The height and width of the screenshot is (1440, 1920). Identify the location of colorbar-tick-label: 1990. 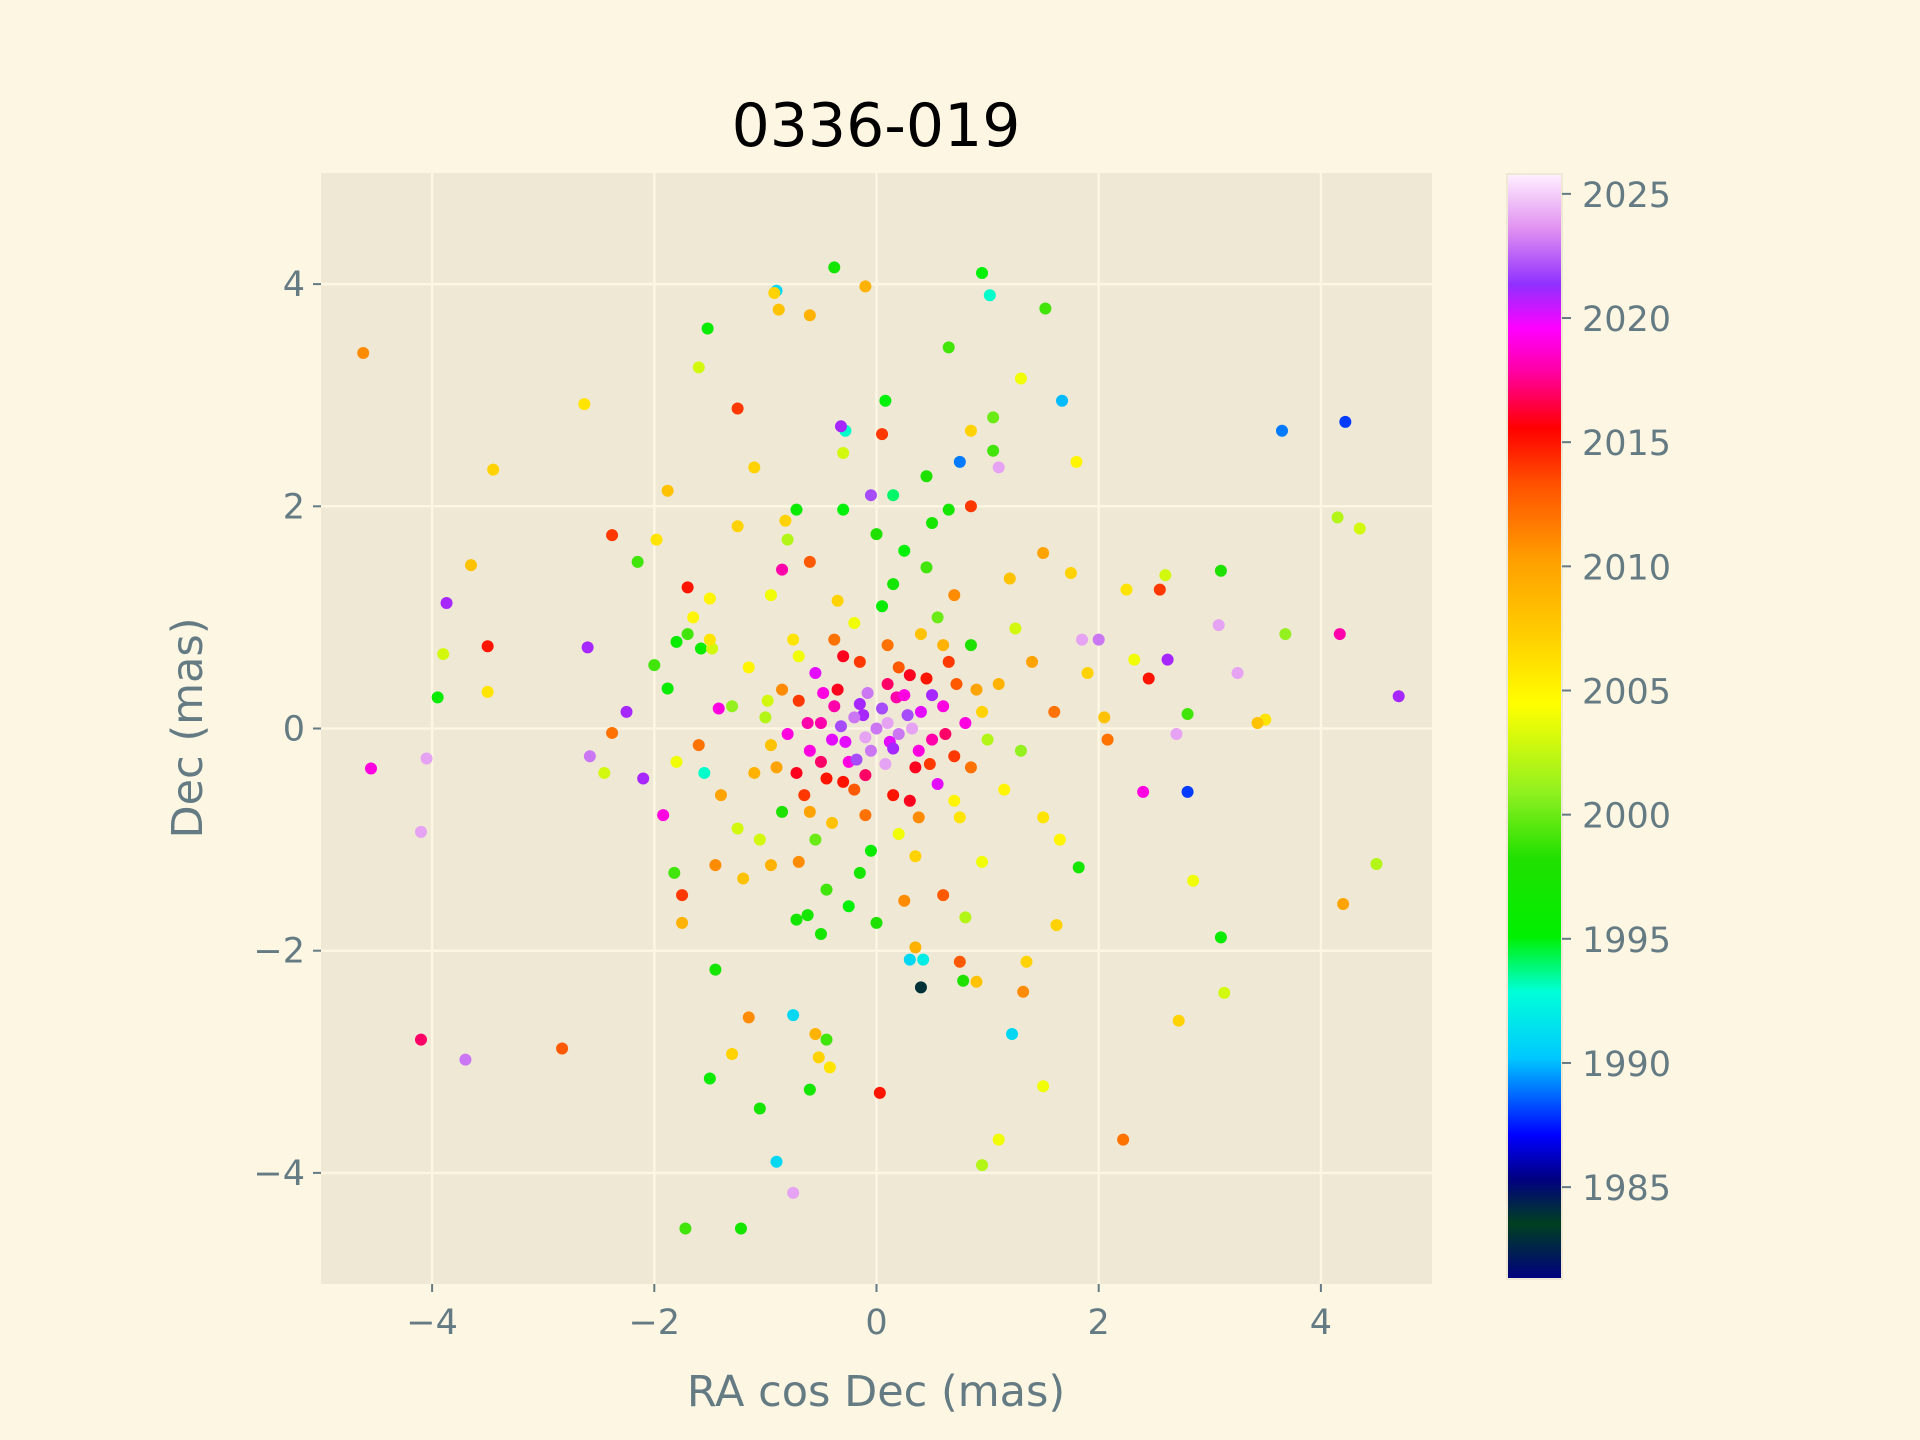
(1626, 1065).